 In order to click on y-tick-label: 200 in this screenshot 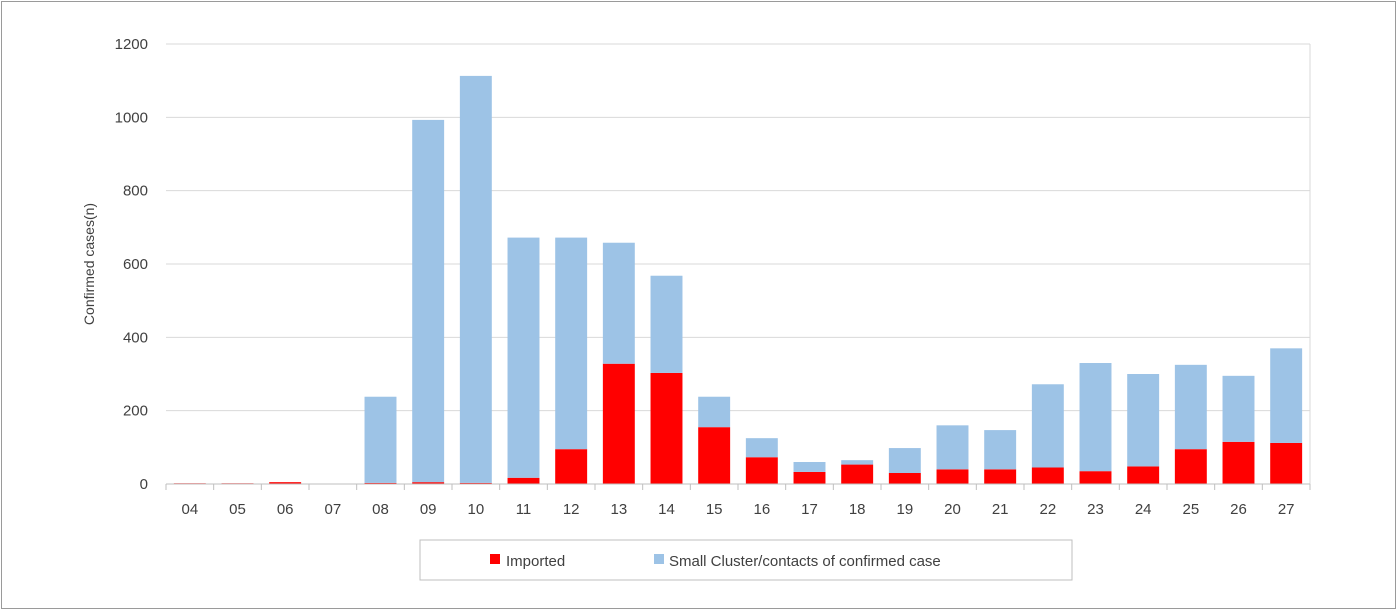, I will do `click(135, 411)`.